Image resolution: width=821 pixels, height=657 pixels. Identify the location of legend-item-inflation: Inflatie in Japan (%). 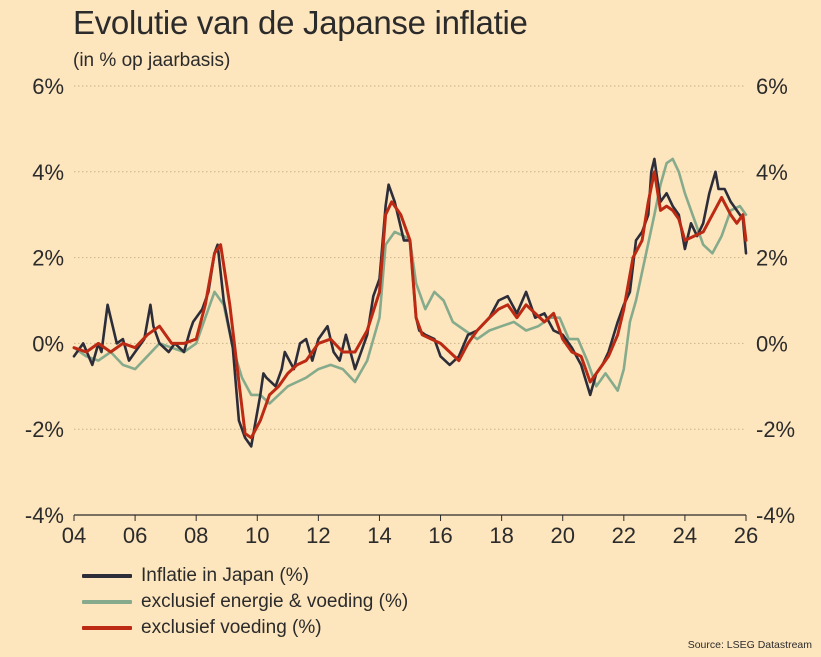
(245, 576).